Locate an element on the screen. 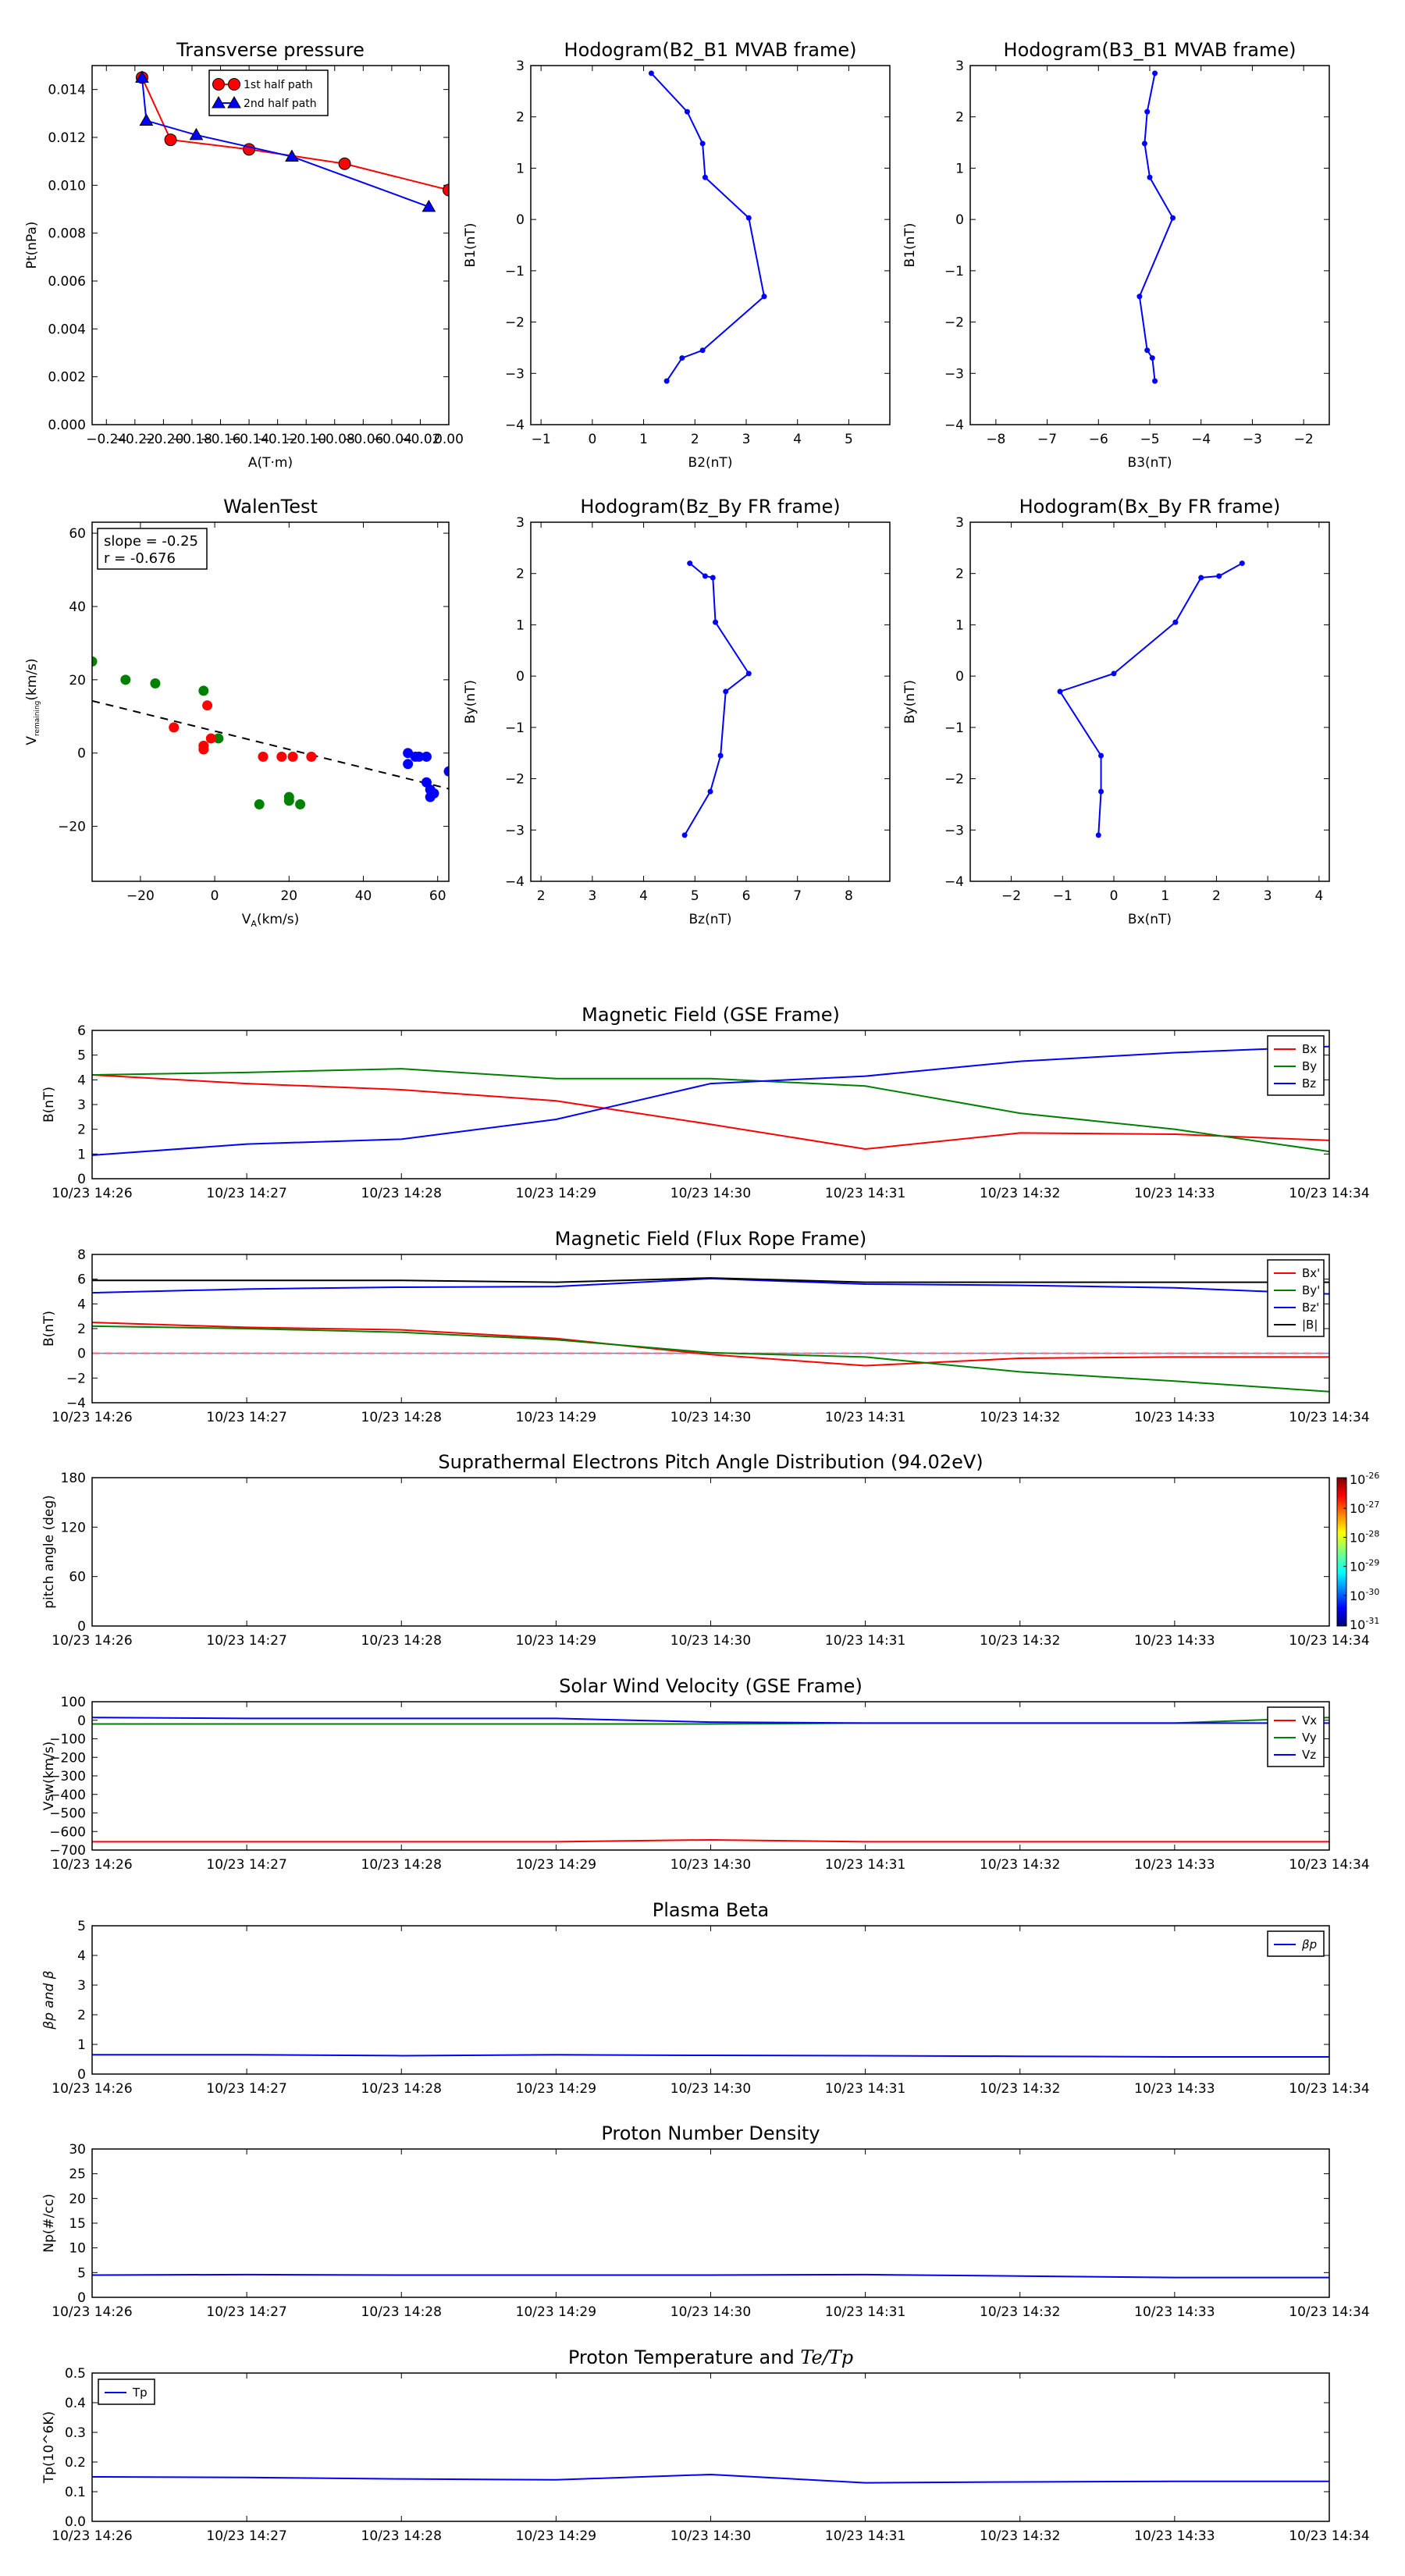 The image size is (1405, 2576). x-tick-label: 0 is located at coordinates (592, 439).